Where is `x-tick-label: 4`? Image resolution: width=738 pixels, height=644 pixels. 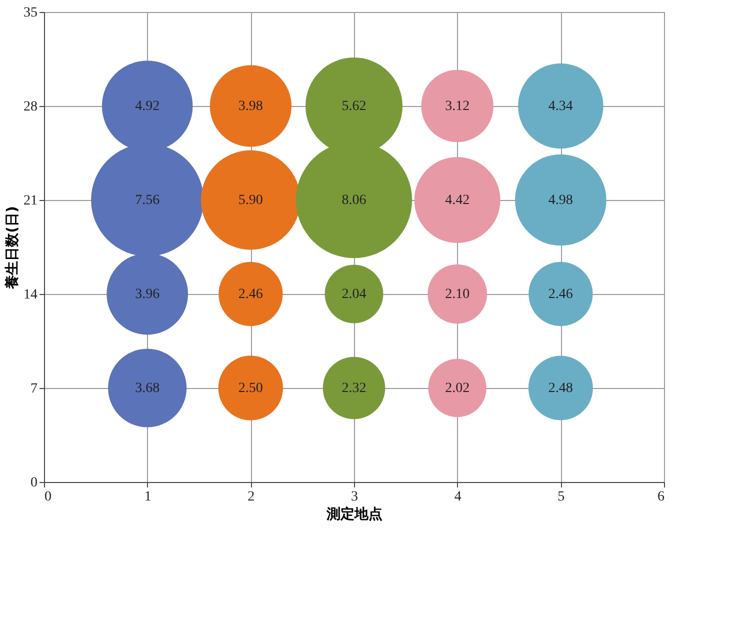 x-tick-label: 4 is located at coordinates (458, 497).